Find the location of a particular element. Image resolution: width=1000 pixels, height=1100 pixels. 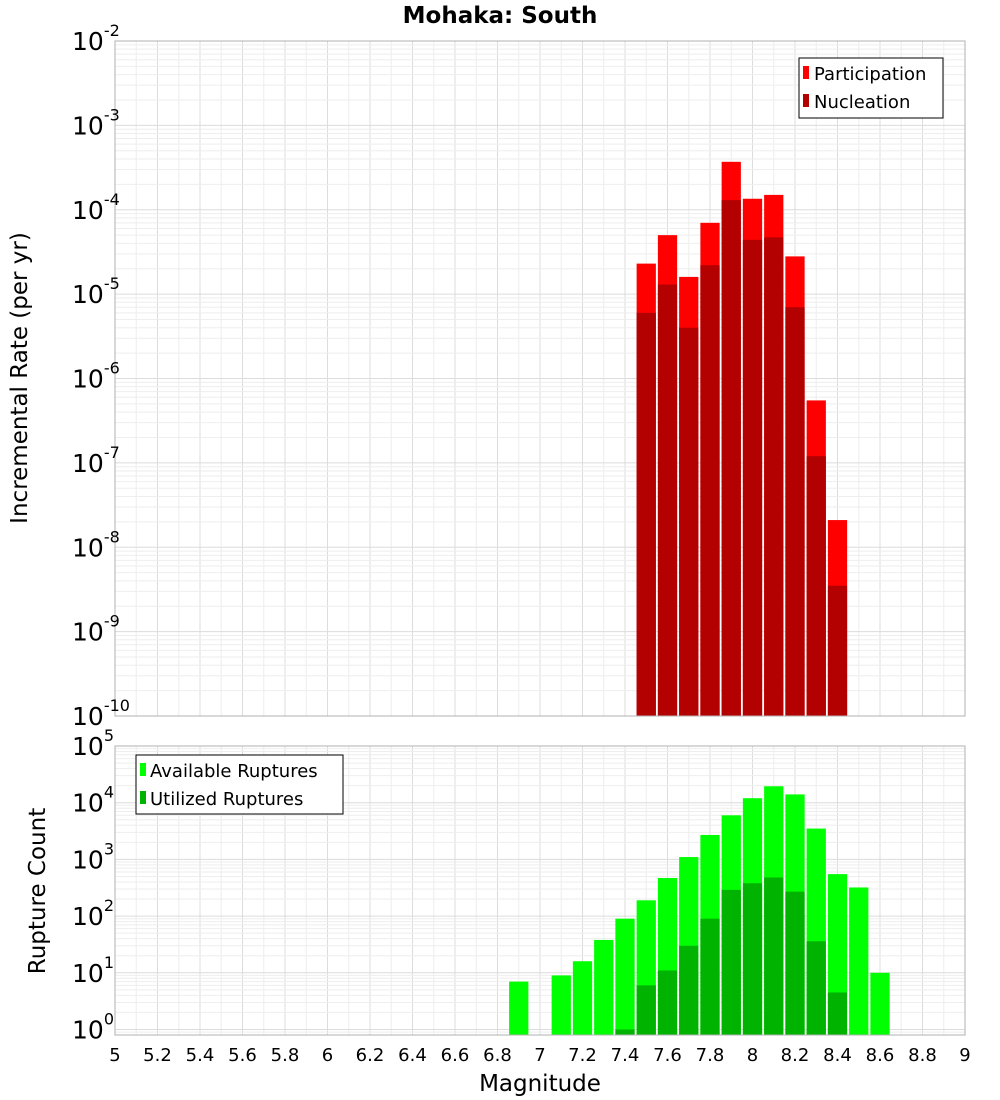

legend-label-utilized: Utilized Ruptures is located at coordinates (226, 799).